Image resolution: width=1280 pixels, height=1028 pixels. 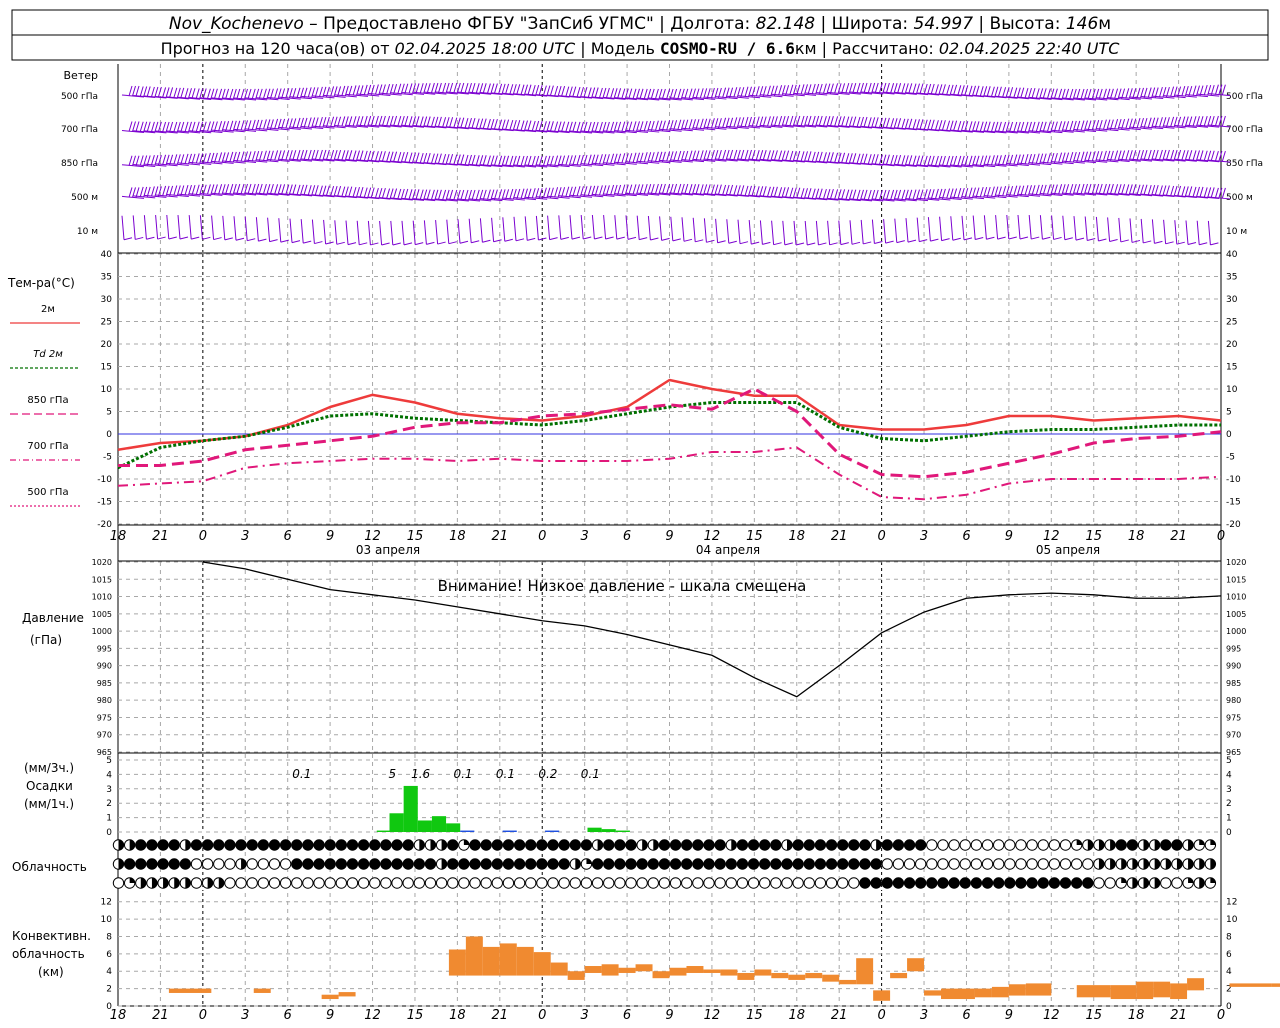 What do you see at coordinates (106, 278) in the screenshot?
I see `temp-tick-left: 35` at bounding box center [106, 278].